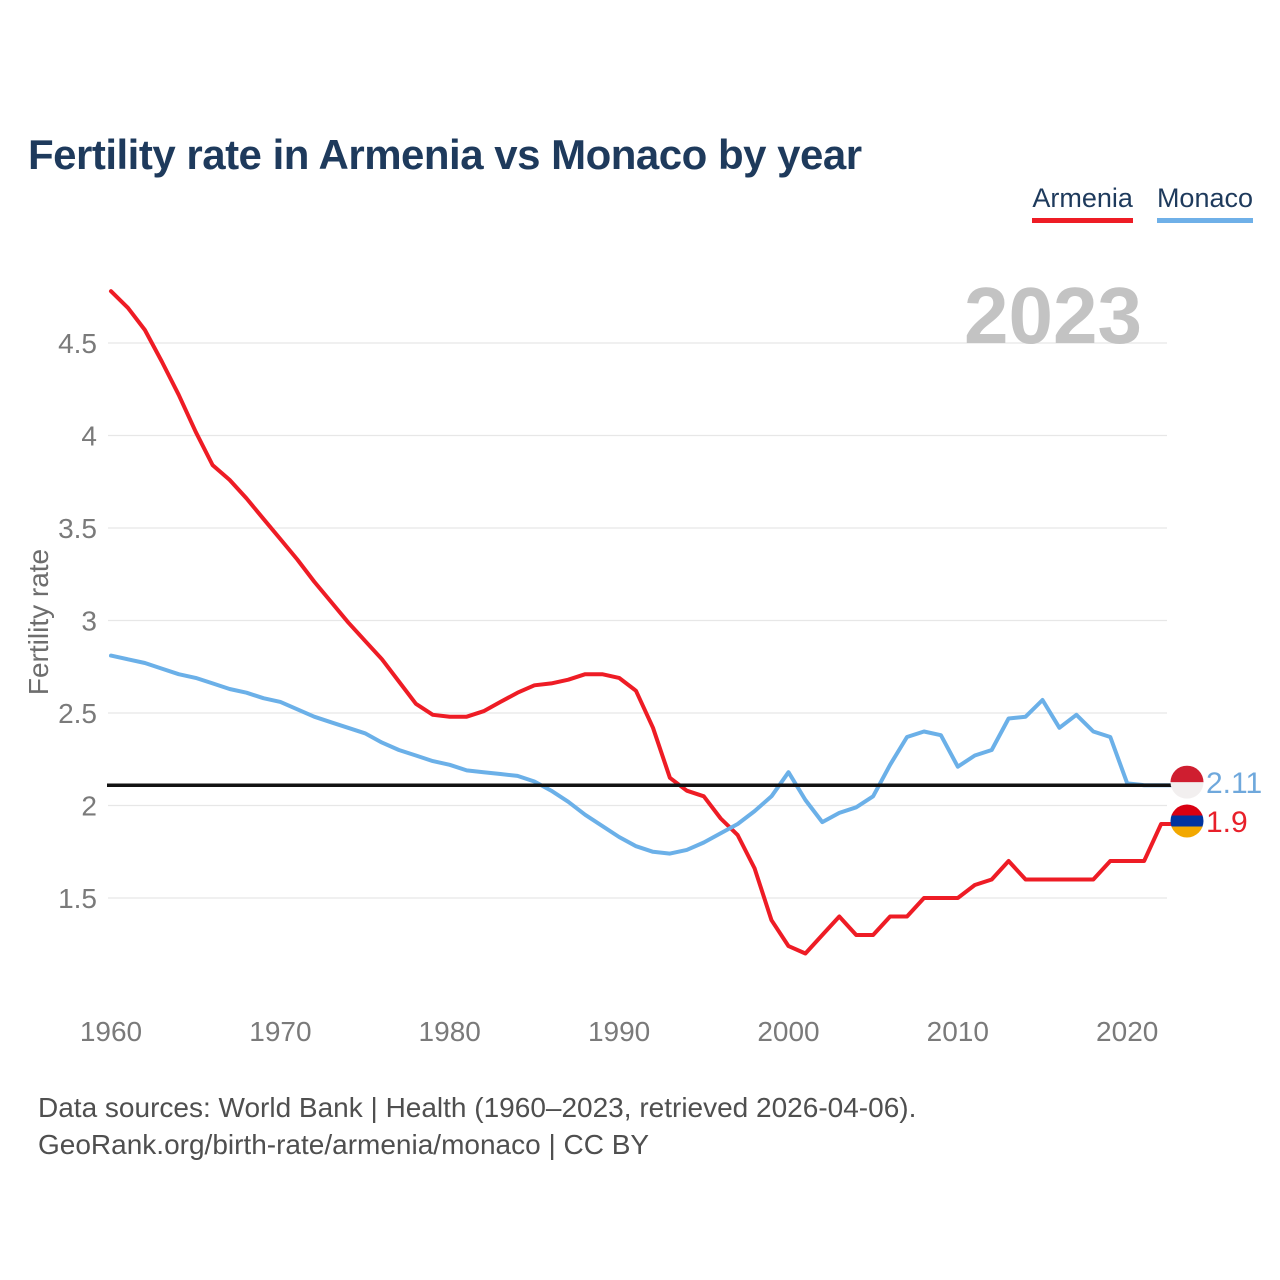 This screenshot has height=1280, width=1280. Describe the element at coordinates (77, 898) in the screenshot. I see `y-tick-label: 1.5` at that location.